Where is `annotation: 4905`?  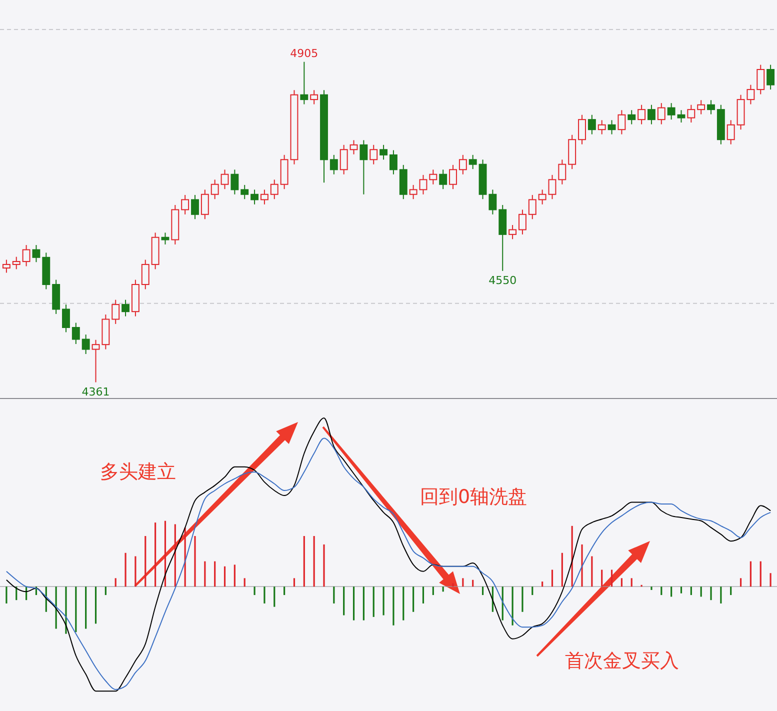
annotation: 4905 is located at coordinates (304, 53).